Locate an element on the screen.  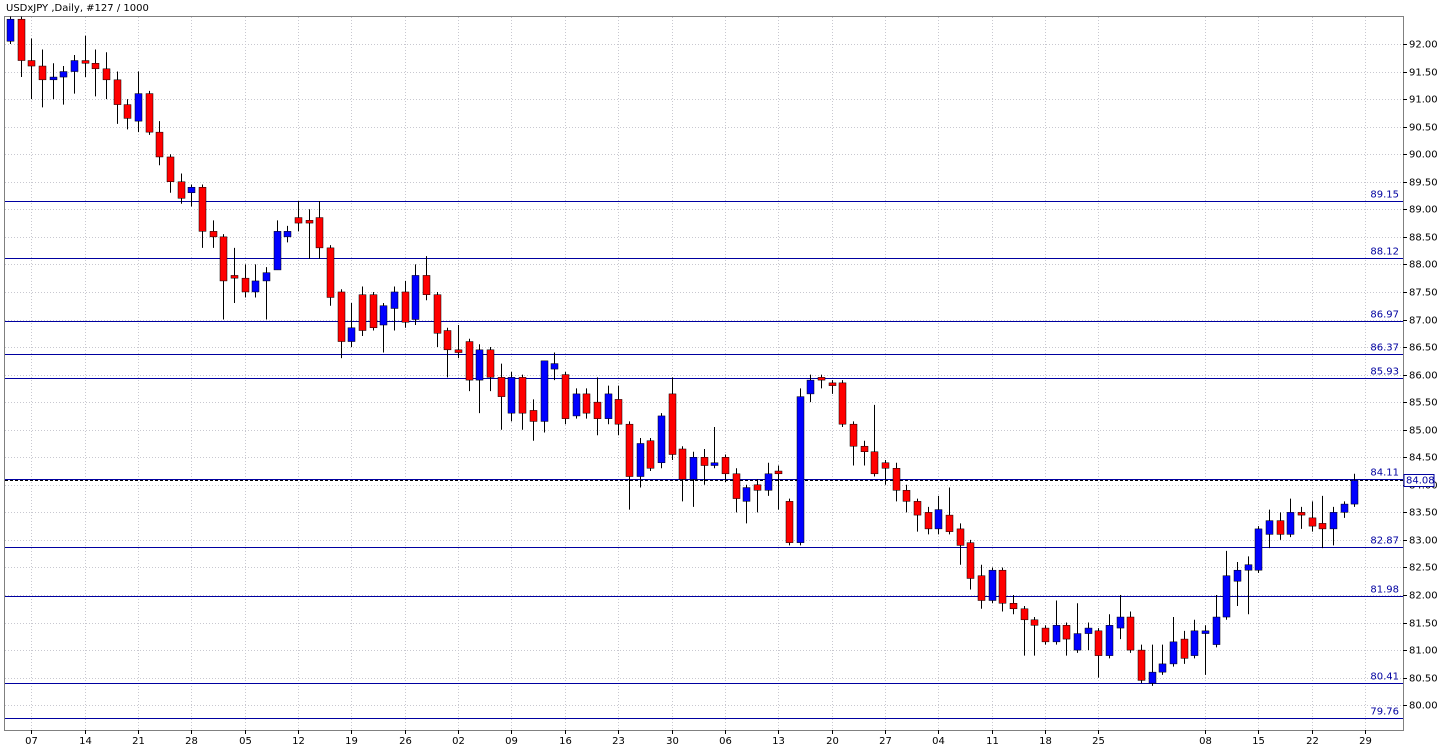
y-tick-label: 90.00 is located at coordinates (1423, 155).